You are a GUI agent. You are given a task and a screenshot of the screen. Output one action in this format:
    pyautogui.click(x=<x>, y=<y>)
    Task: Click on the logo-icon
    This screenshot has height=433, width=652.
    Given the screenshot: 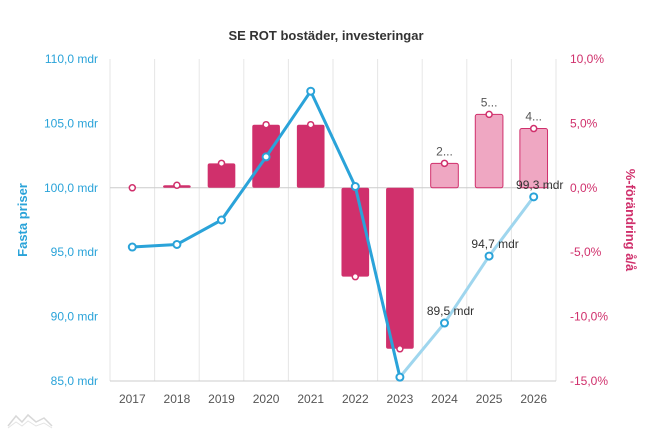 What is the action you would take?
    pyautogui.click(x=30, y=421)
    